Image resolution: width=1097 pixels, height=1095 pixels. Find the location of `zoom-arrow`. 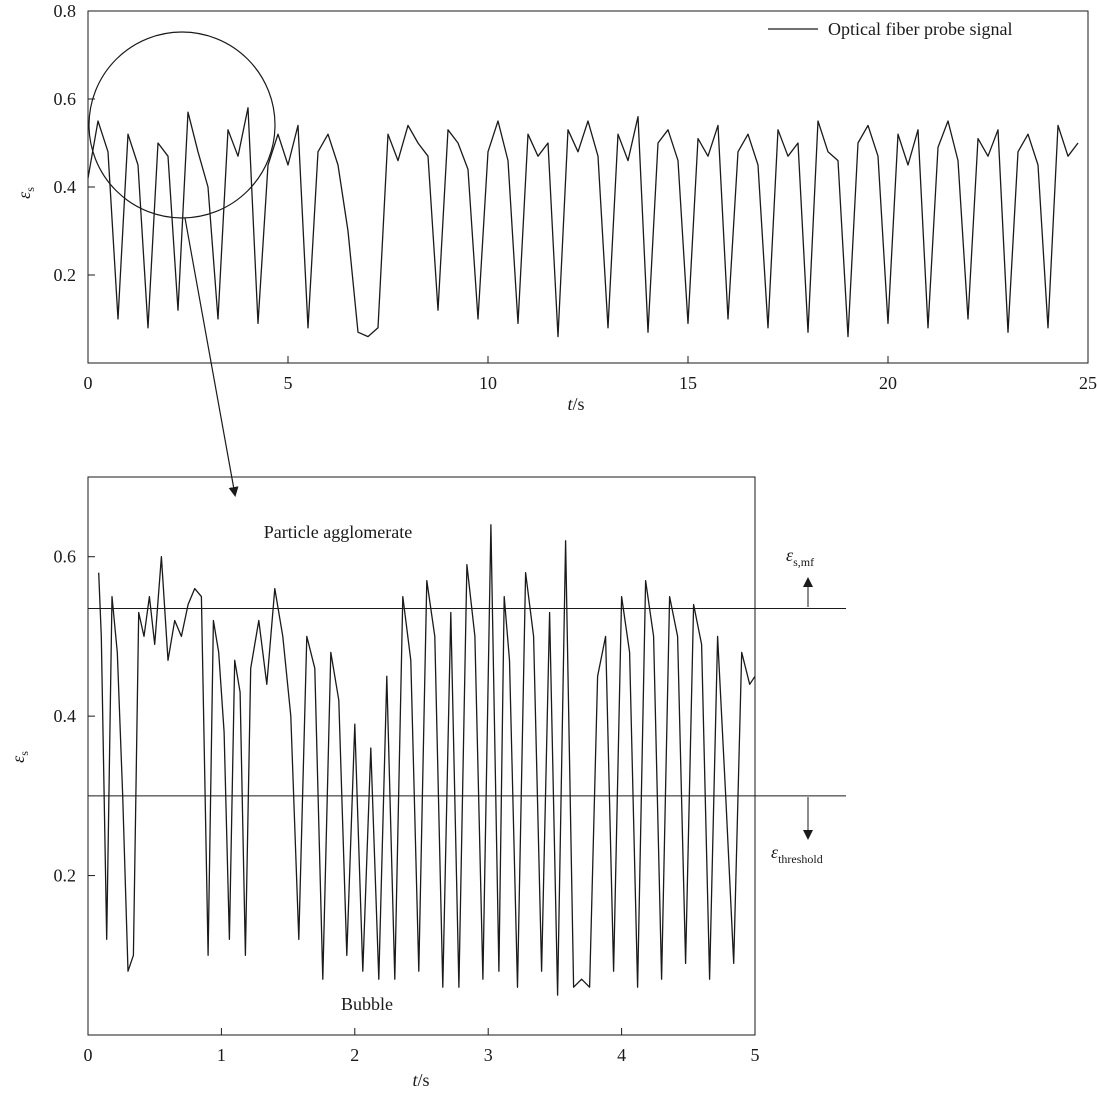

zoom-arrow is located at coordinates (211, 357).